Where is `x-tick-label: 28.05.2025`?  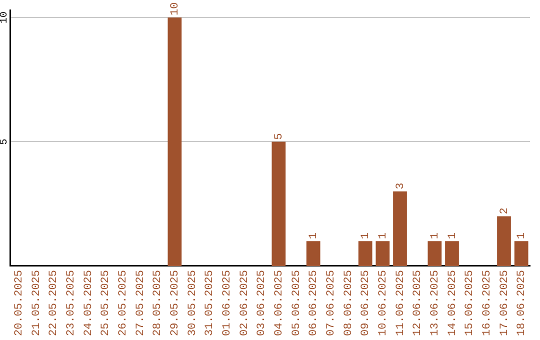 x-tick-label: 28.05.2025 is located at coordinates (158, 303).